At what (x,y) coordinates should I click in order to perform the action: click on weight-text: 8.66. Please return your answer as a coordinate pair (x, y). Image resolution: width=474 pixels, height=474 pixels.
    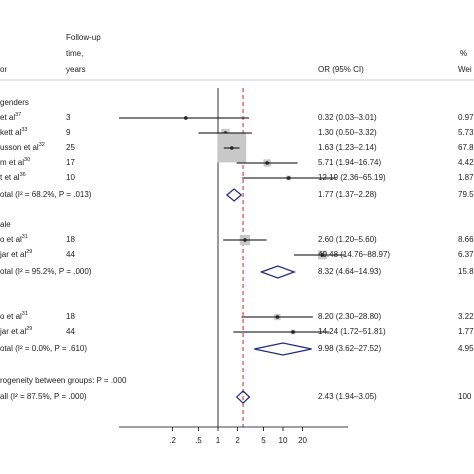
    Looking at the image, I should click on (466, 239).